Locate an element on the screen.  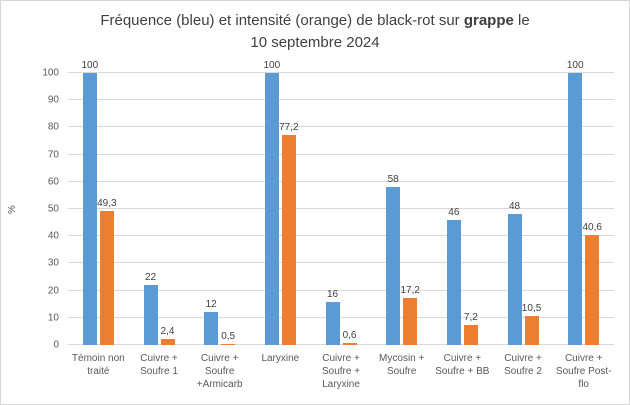
data-label: 12 is located at coordinates (211, 305).